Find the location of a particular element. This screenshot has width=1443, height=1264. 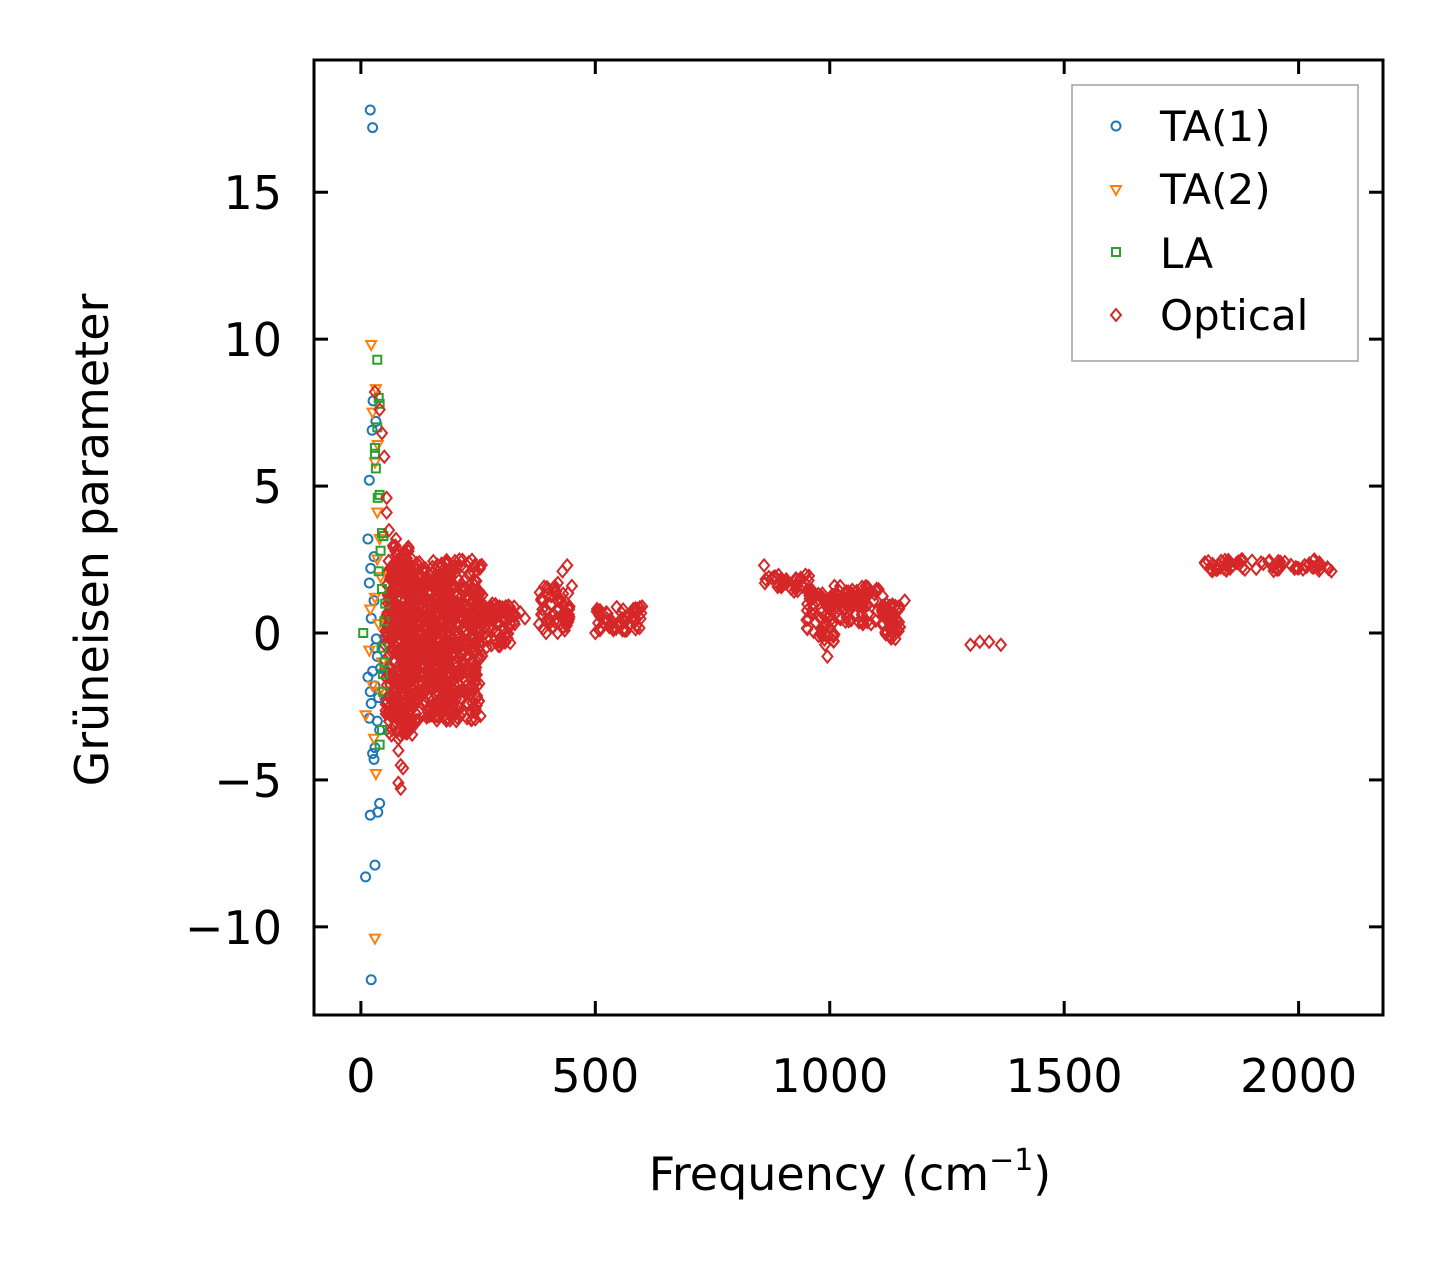

y-tick-label: 0 is located at coordinates (267, 634).